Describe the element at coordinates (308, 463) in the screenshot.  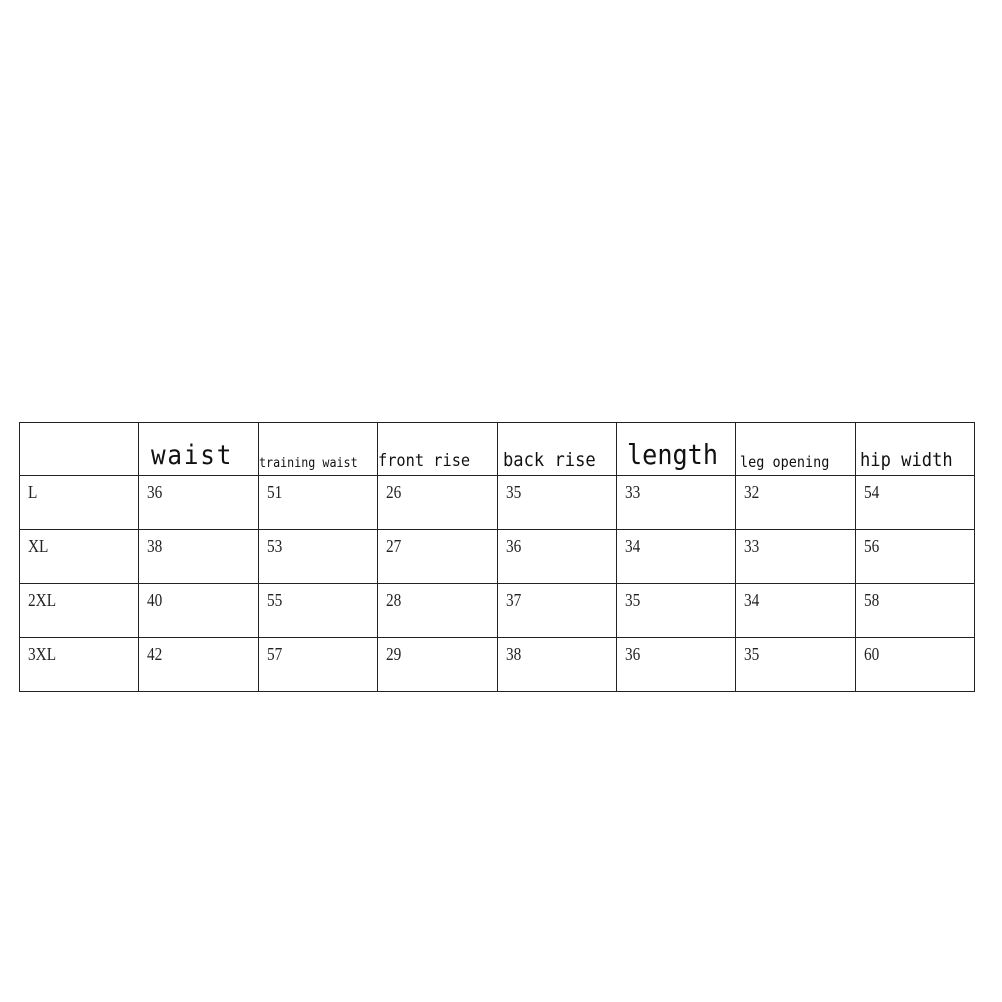
I see `header-label: training waist` at that location.